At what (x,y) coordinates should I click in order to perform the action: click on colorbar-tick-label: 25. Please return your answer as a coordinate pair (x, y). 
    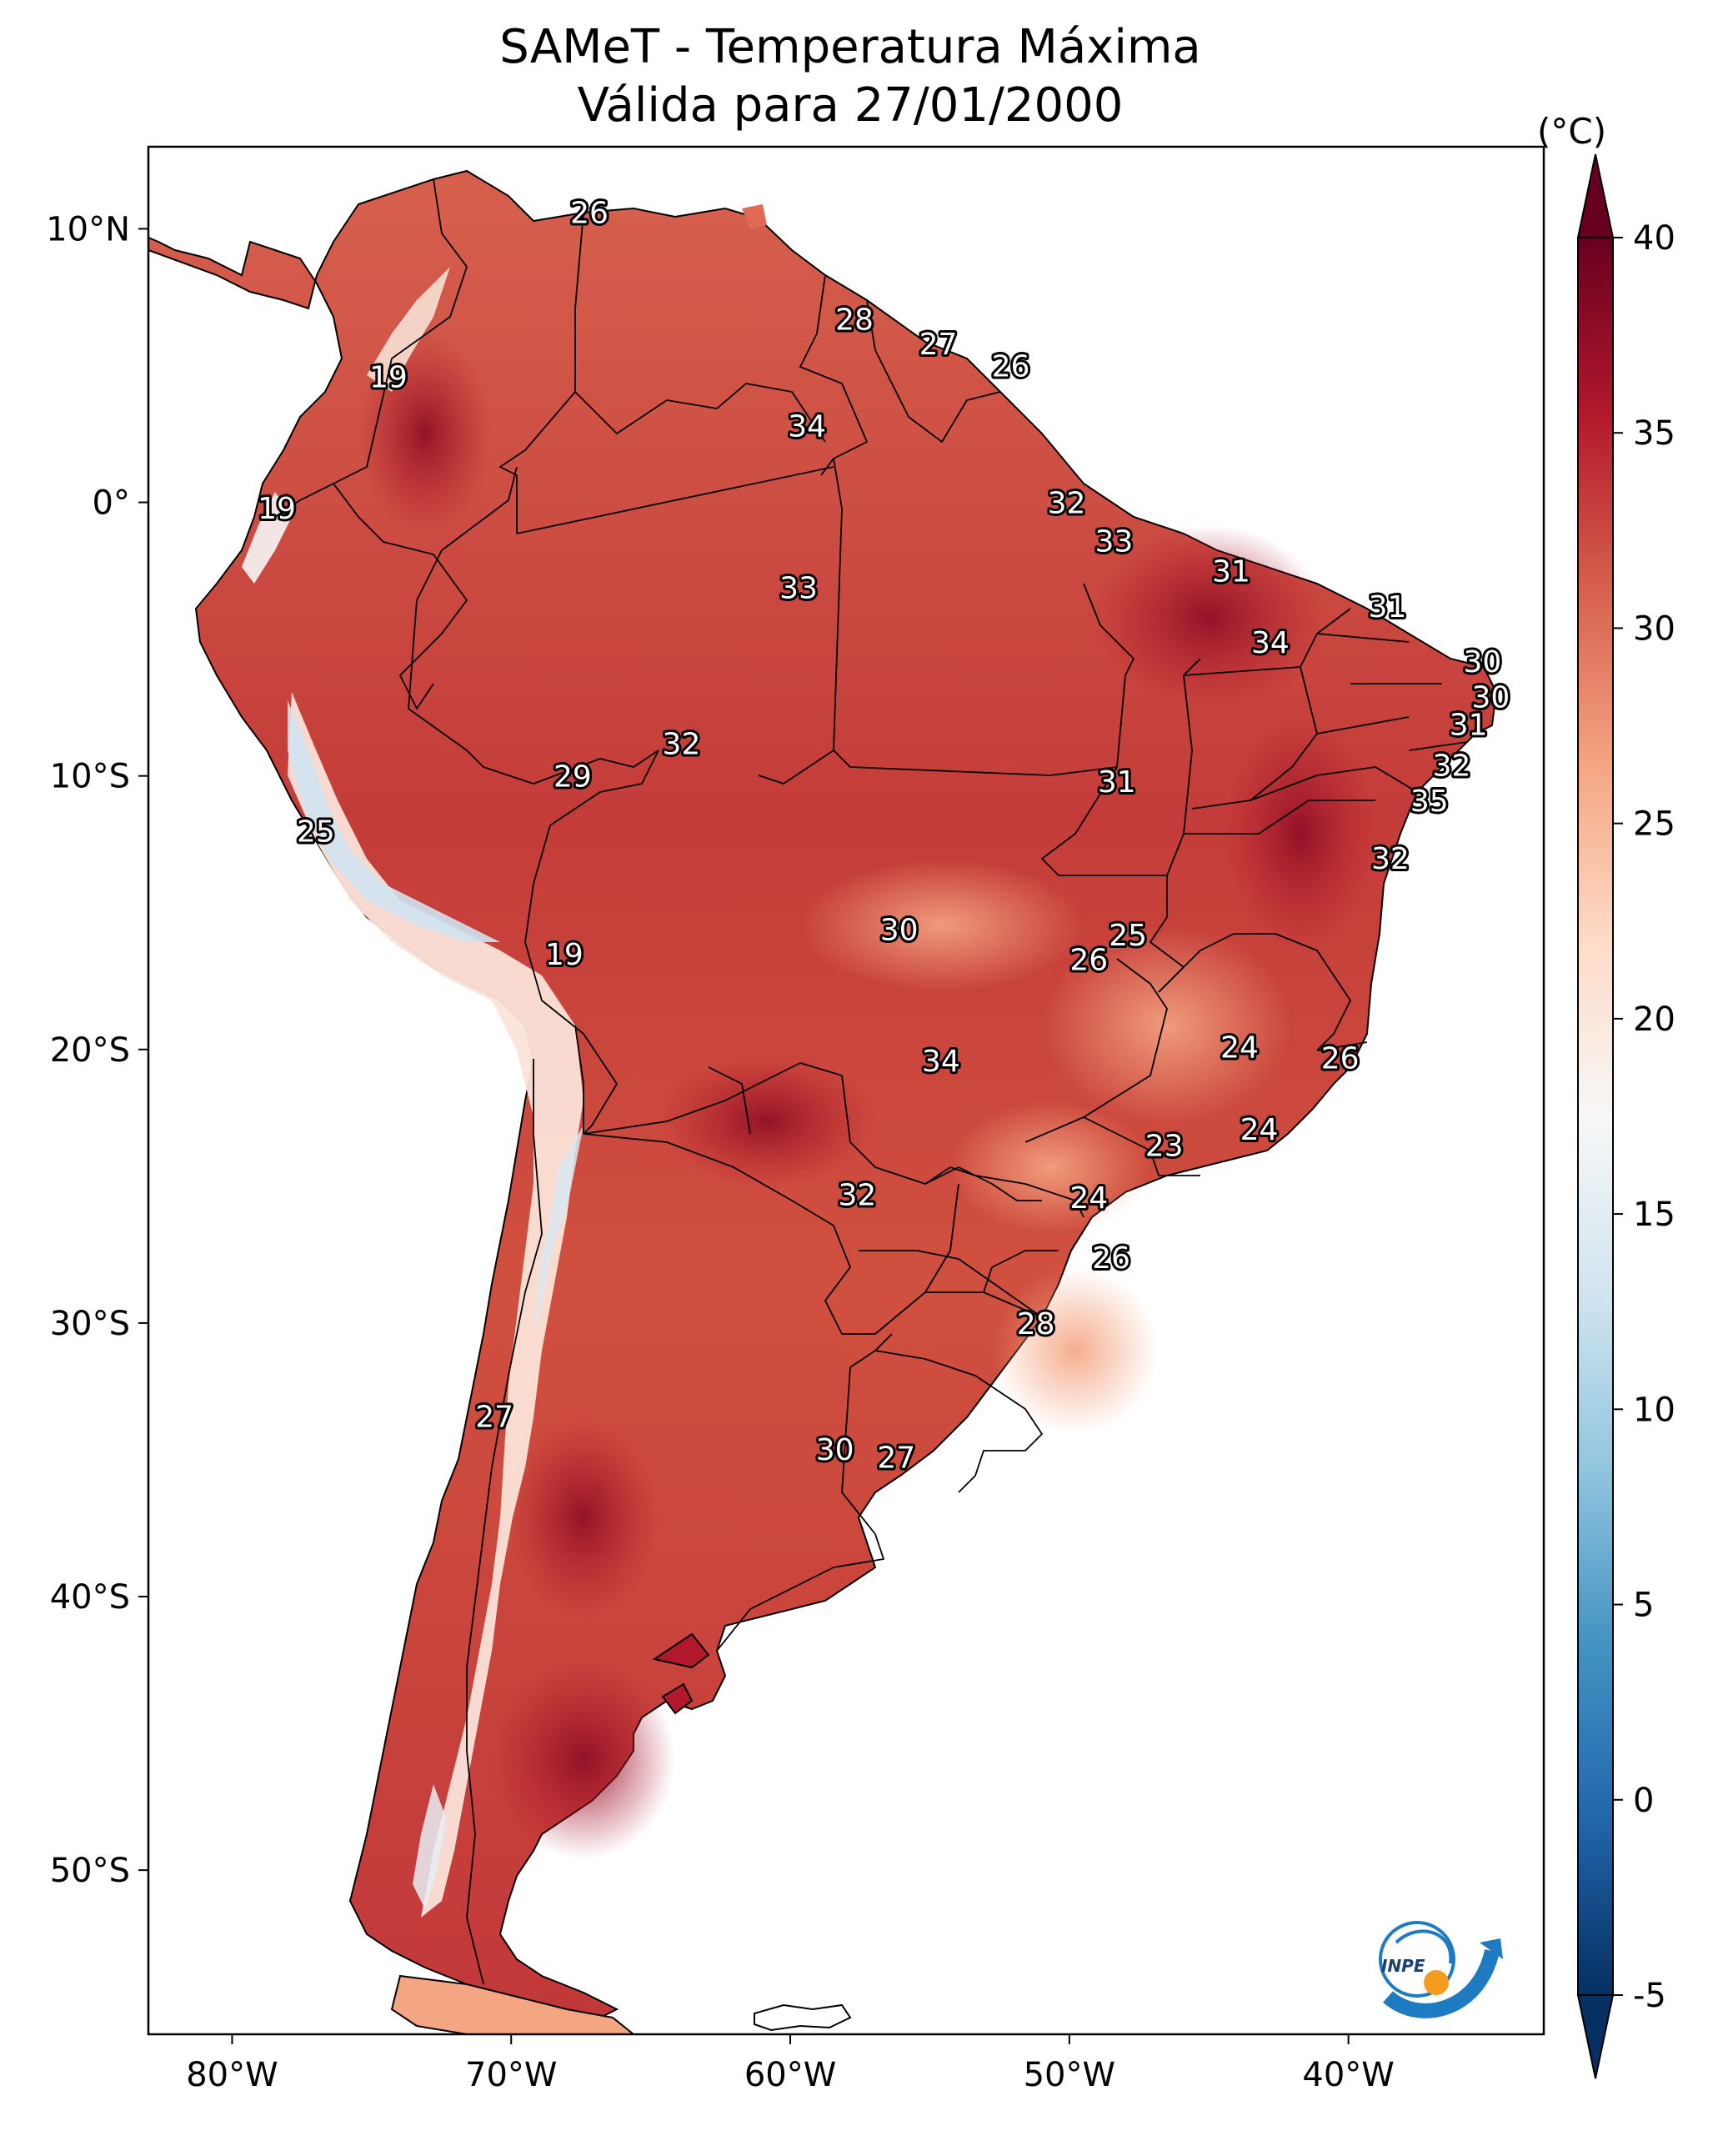
    Looking at the image, I should click on (1654, 824).